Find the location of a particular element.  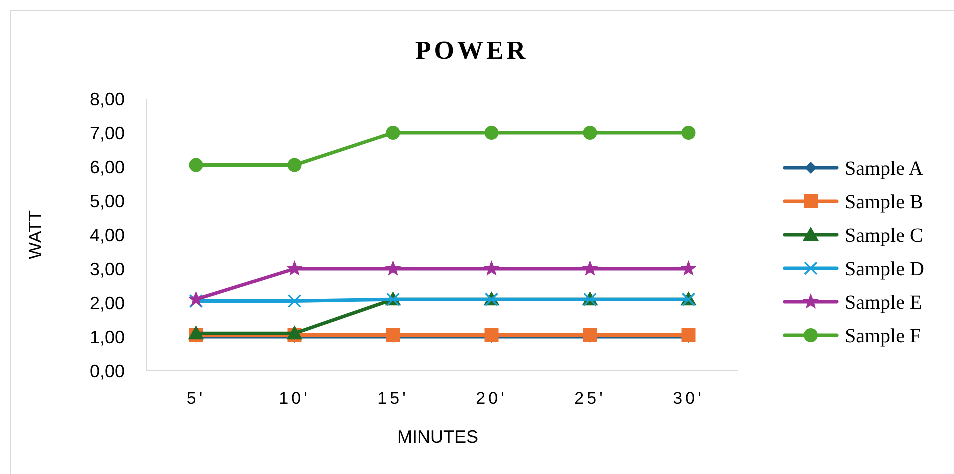

y-tick-label: 0,00 is located at coordinates (107, 371).